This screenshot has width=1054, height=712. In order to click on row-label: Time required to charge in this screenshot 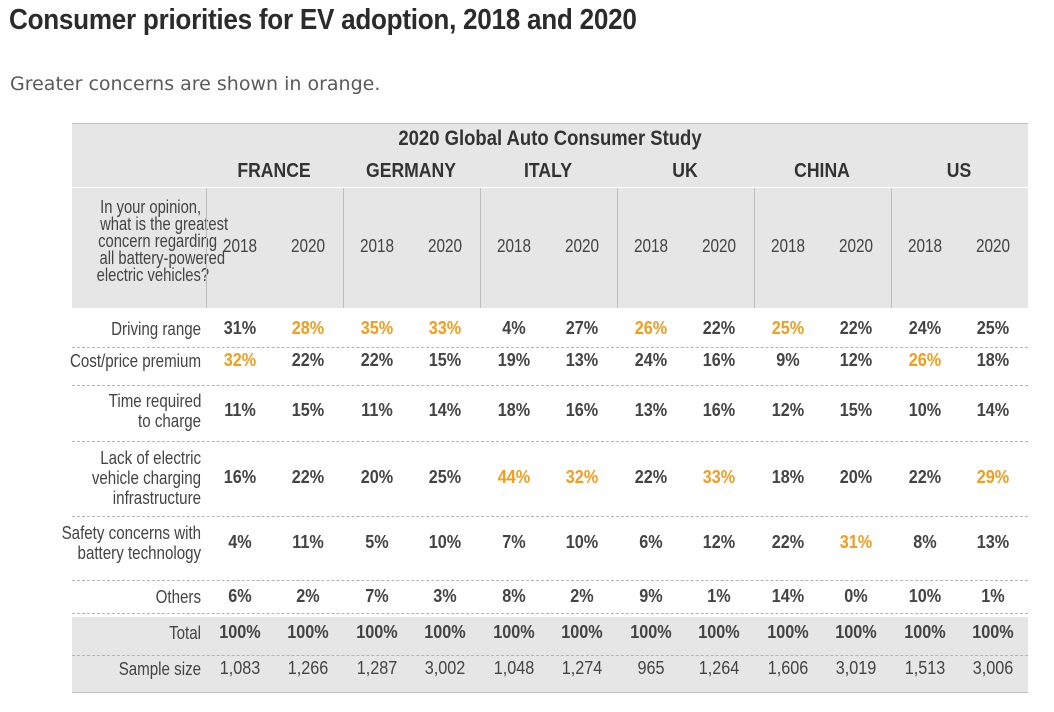, I will do `click(136, 411)`.